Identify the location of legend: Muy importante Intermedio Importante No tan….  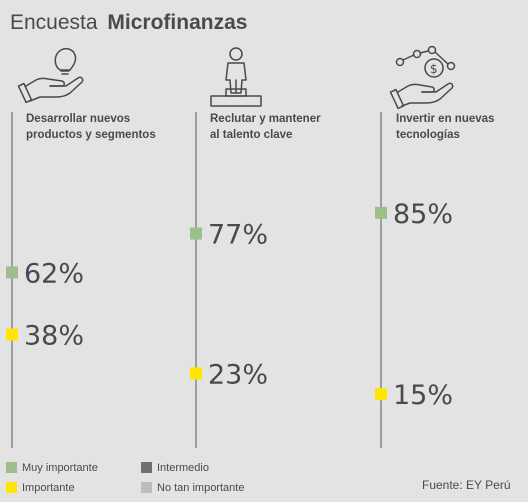
(125, 478).